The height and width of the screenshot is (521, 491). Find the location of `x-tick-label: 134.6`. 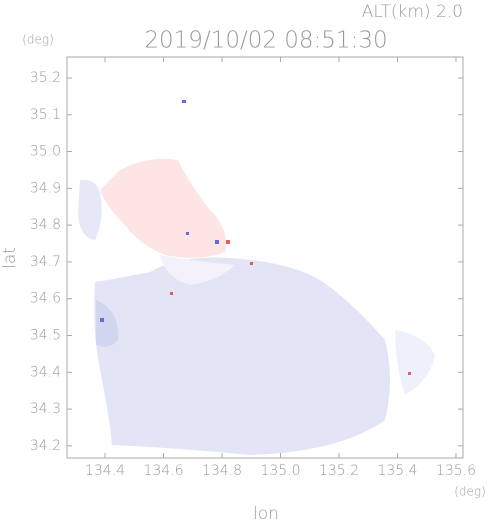

x-tick-label: 134.6 is located at coordinates (163, 471).